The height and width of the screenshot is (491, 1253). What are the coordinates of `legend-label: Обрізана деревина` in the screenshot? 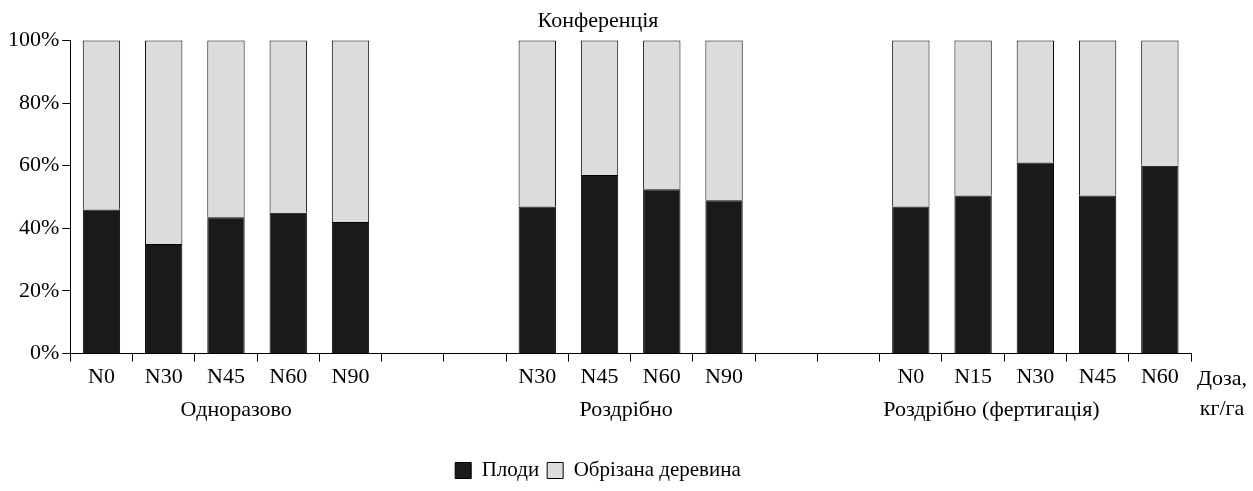 It's located at (657, 469).